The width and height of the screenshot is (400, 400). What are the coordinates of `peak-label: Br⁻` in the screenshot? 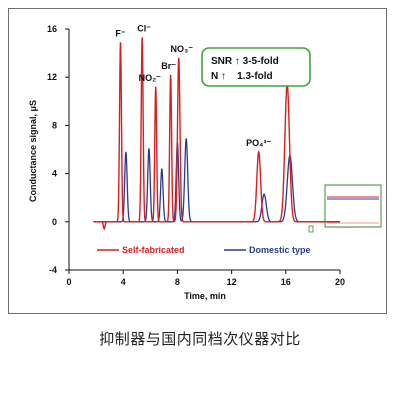 It's located at (168, 66).